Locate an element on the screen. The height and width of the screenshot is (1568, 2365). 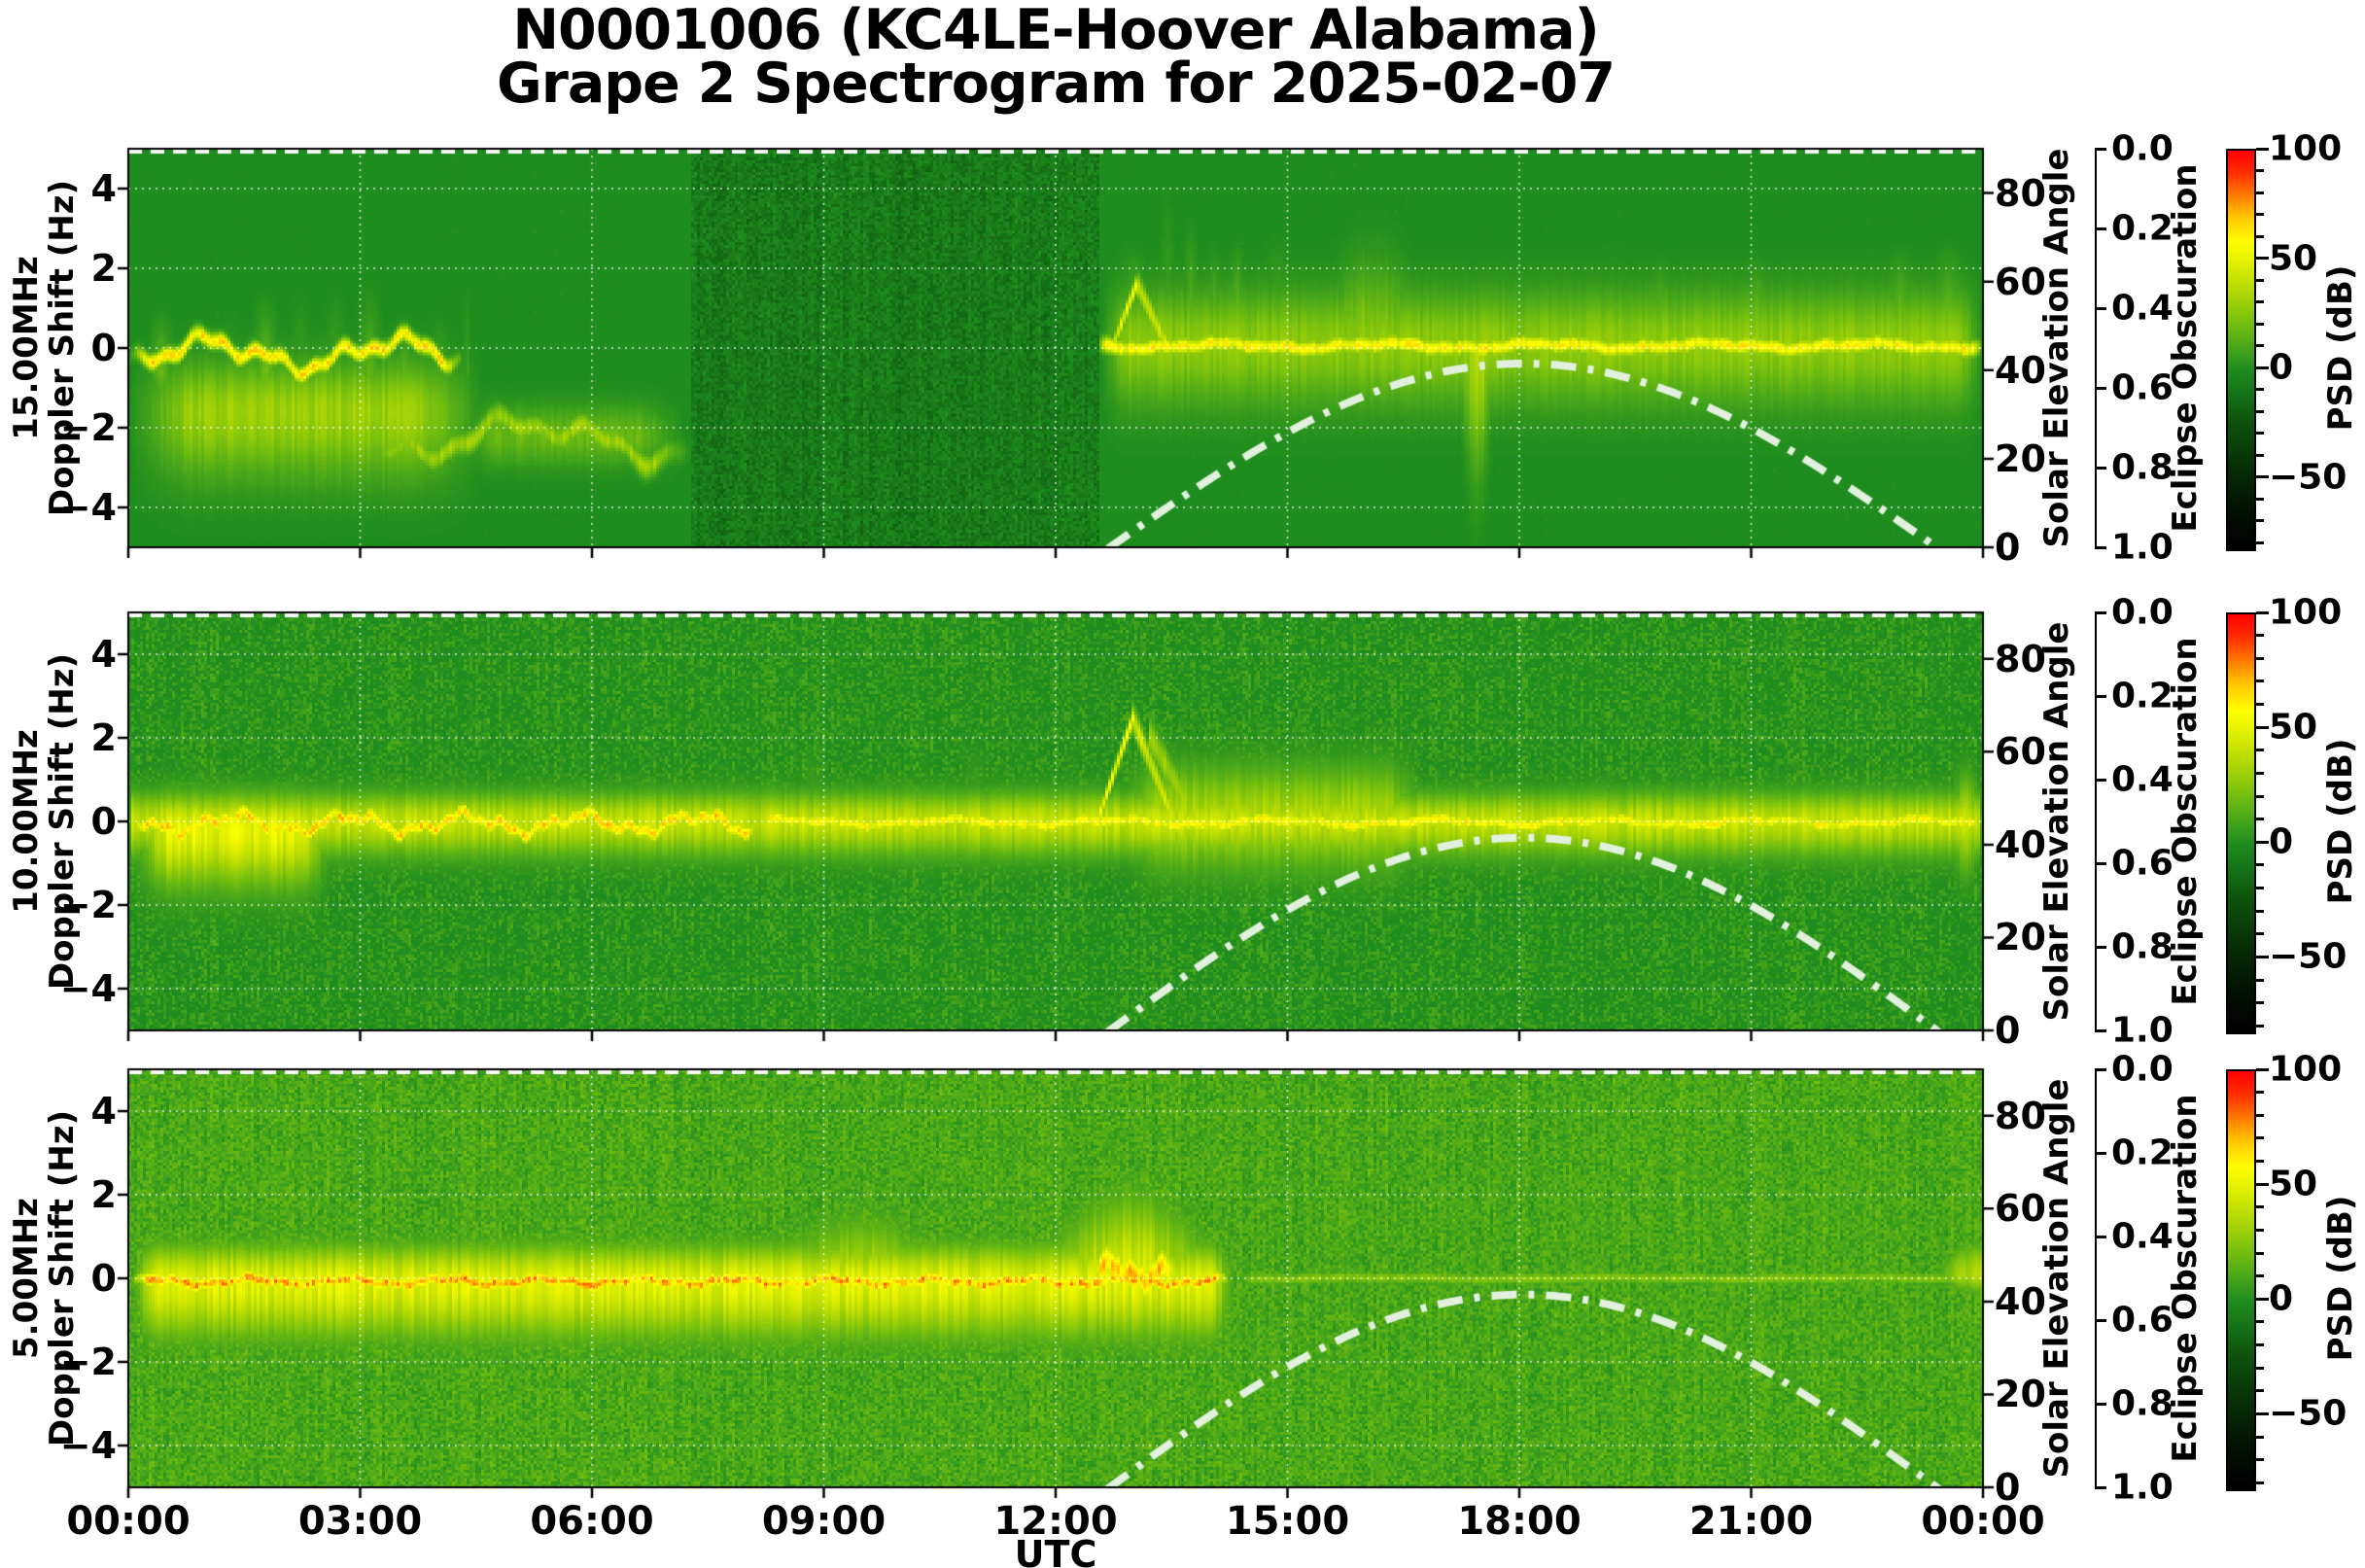
eclipse-tick-label: 0.4 is located at coordinates (2143, 308).